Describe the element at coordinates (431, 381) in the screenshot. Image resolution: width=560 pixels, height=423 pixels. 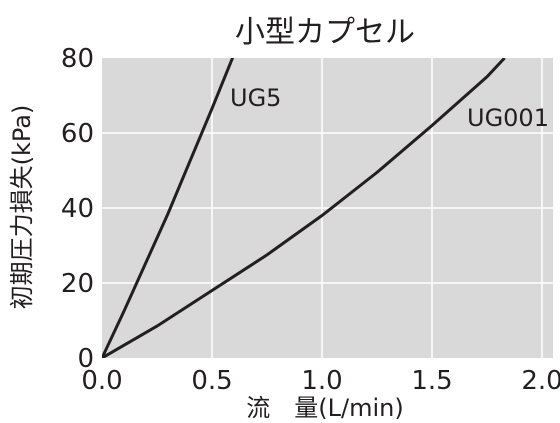
I see `x-tick-label: 1.5` at that location.